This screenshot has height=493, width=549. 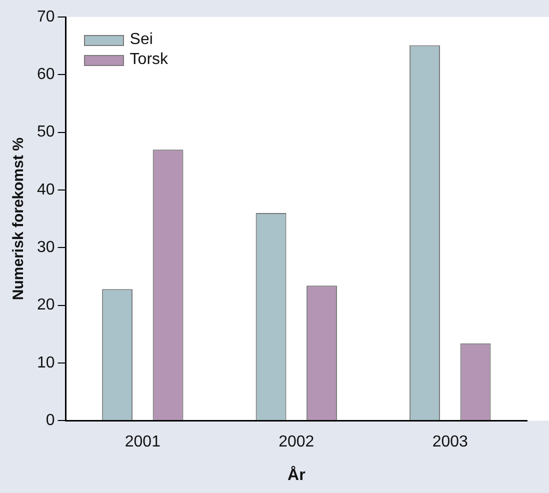 I want to click on x-tick-label: 2003, so click(x=450, y=442).